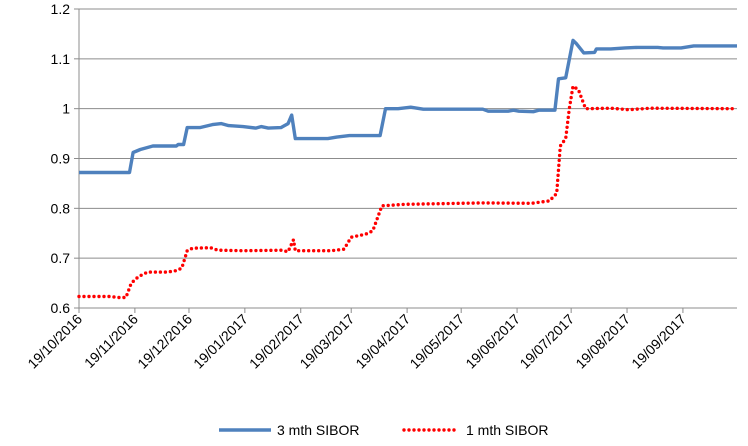 Image resolution: width=748 pixels, height=446 pixels. I want to click on y-tick-label-0: 0.6, so click(61, 308).